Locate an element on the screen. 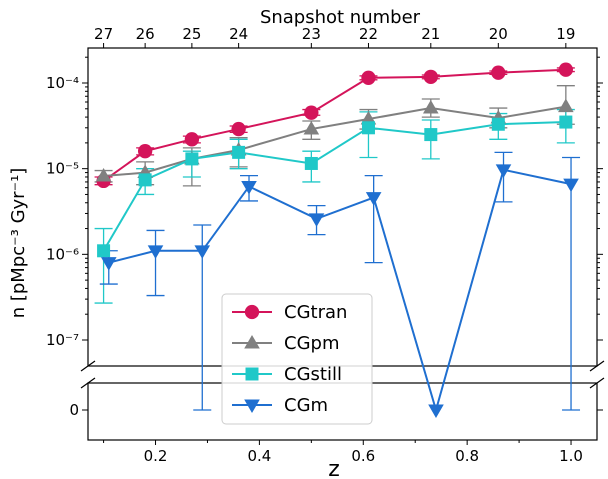  y-tick-label: 10⁻⁷ is located at coordinates (62, 340).